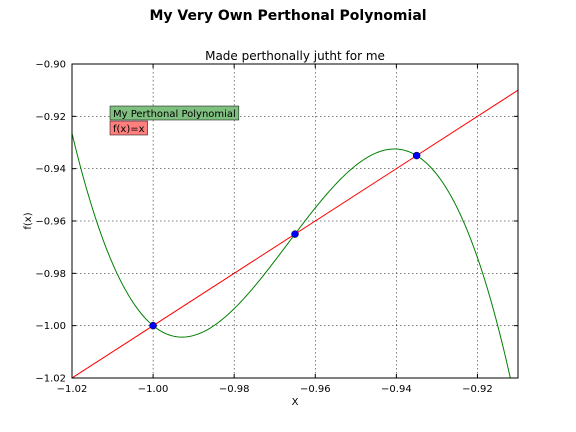 Image resolution: width=576 pixels, height=432 pixels. What do you see at coordinates (295, 402) in the screenshot?
I see `x-axis-label: X` at bounding box center [295, 402].